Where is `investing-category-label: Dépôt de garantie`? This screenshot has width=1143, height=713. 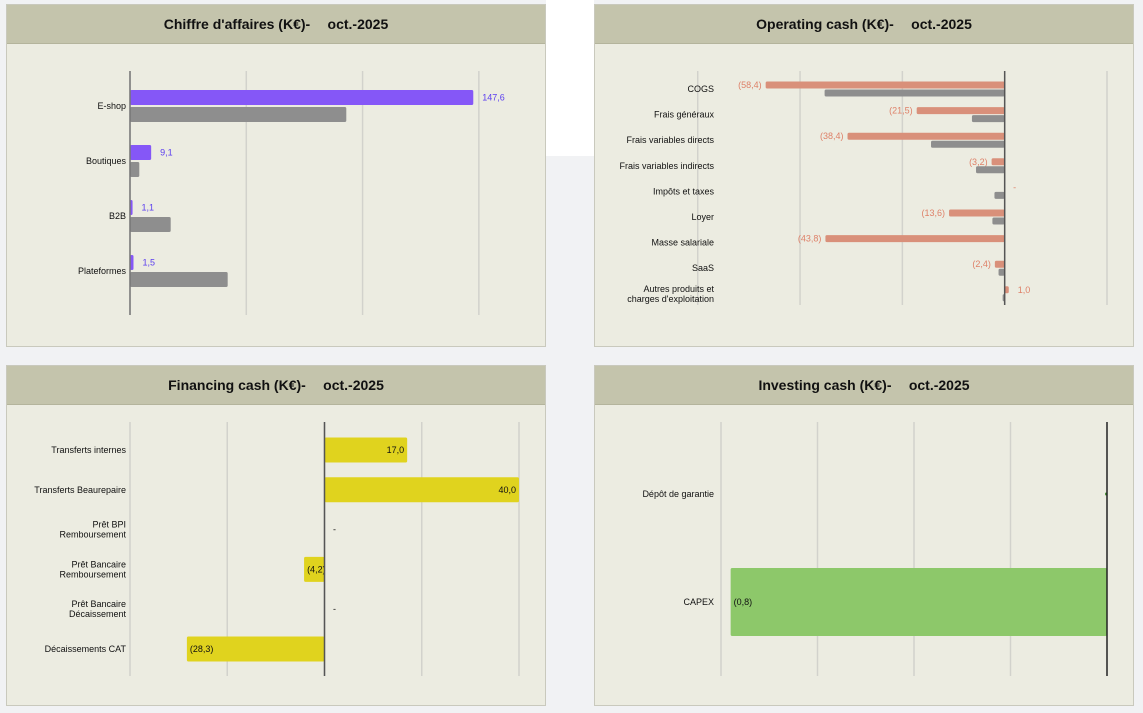
investing-category-label: Dépôt de garantie is located at coordinates (678, 494).